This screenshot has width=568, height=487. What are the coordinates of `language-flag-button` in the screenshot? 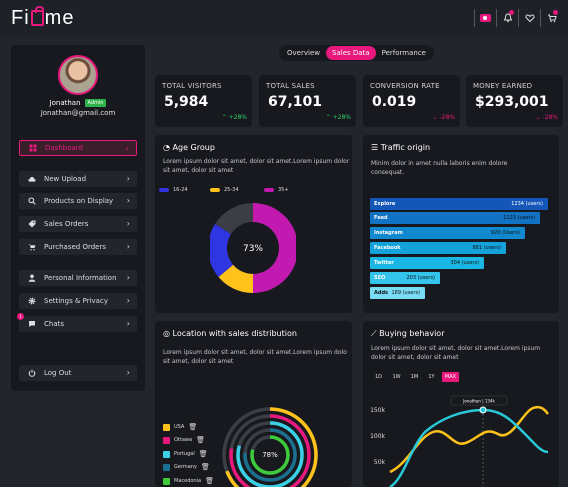 It's located at (485, 18).